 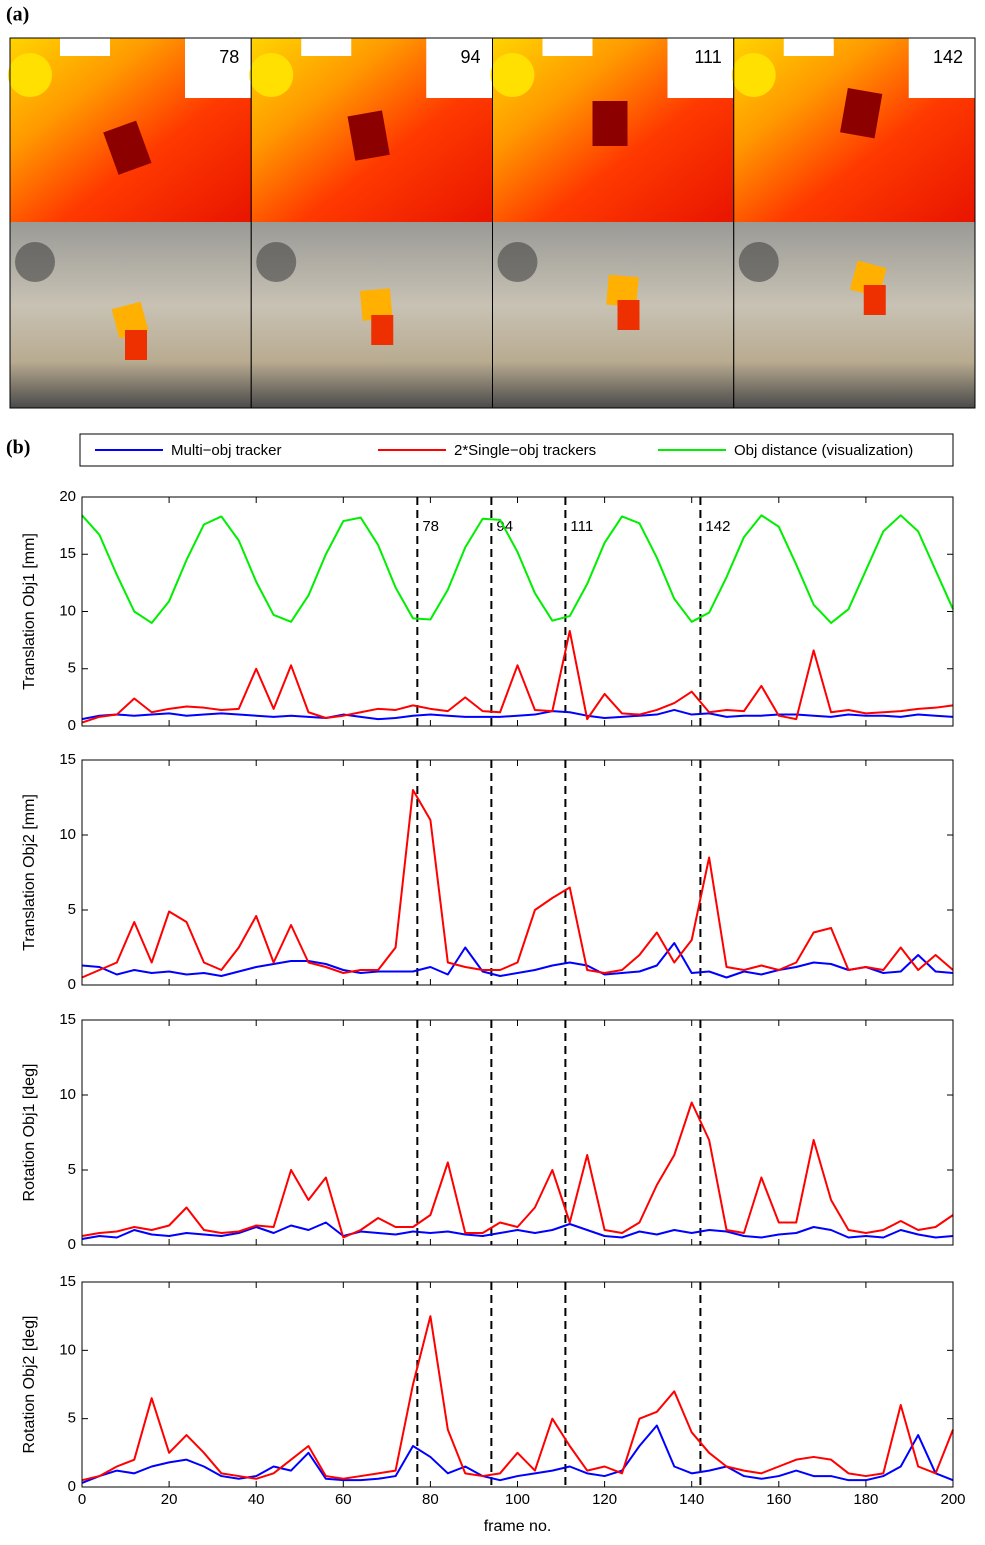 I want to click on image-border, so click(x=854, y=223).